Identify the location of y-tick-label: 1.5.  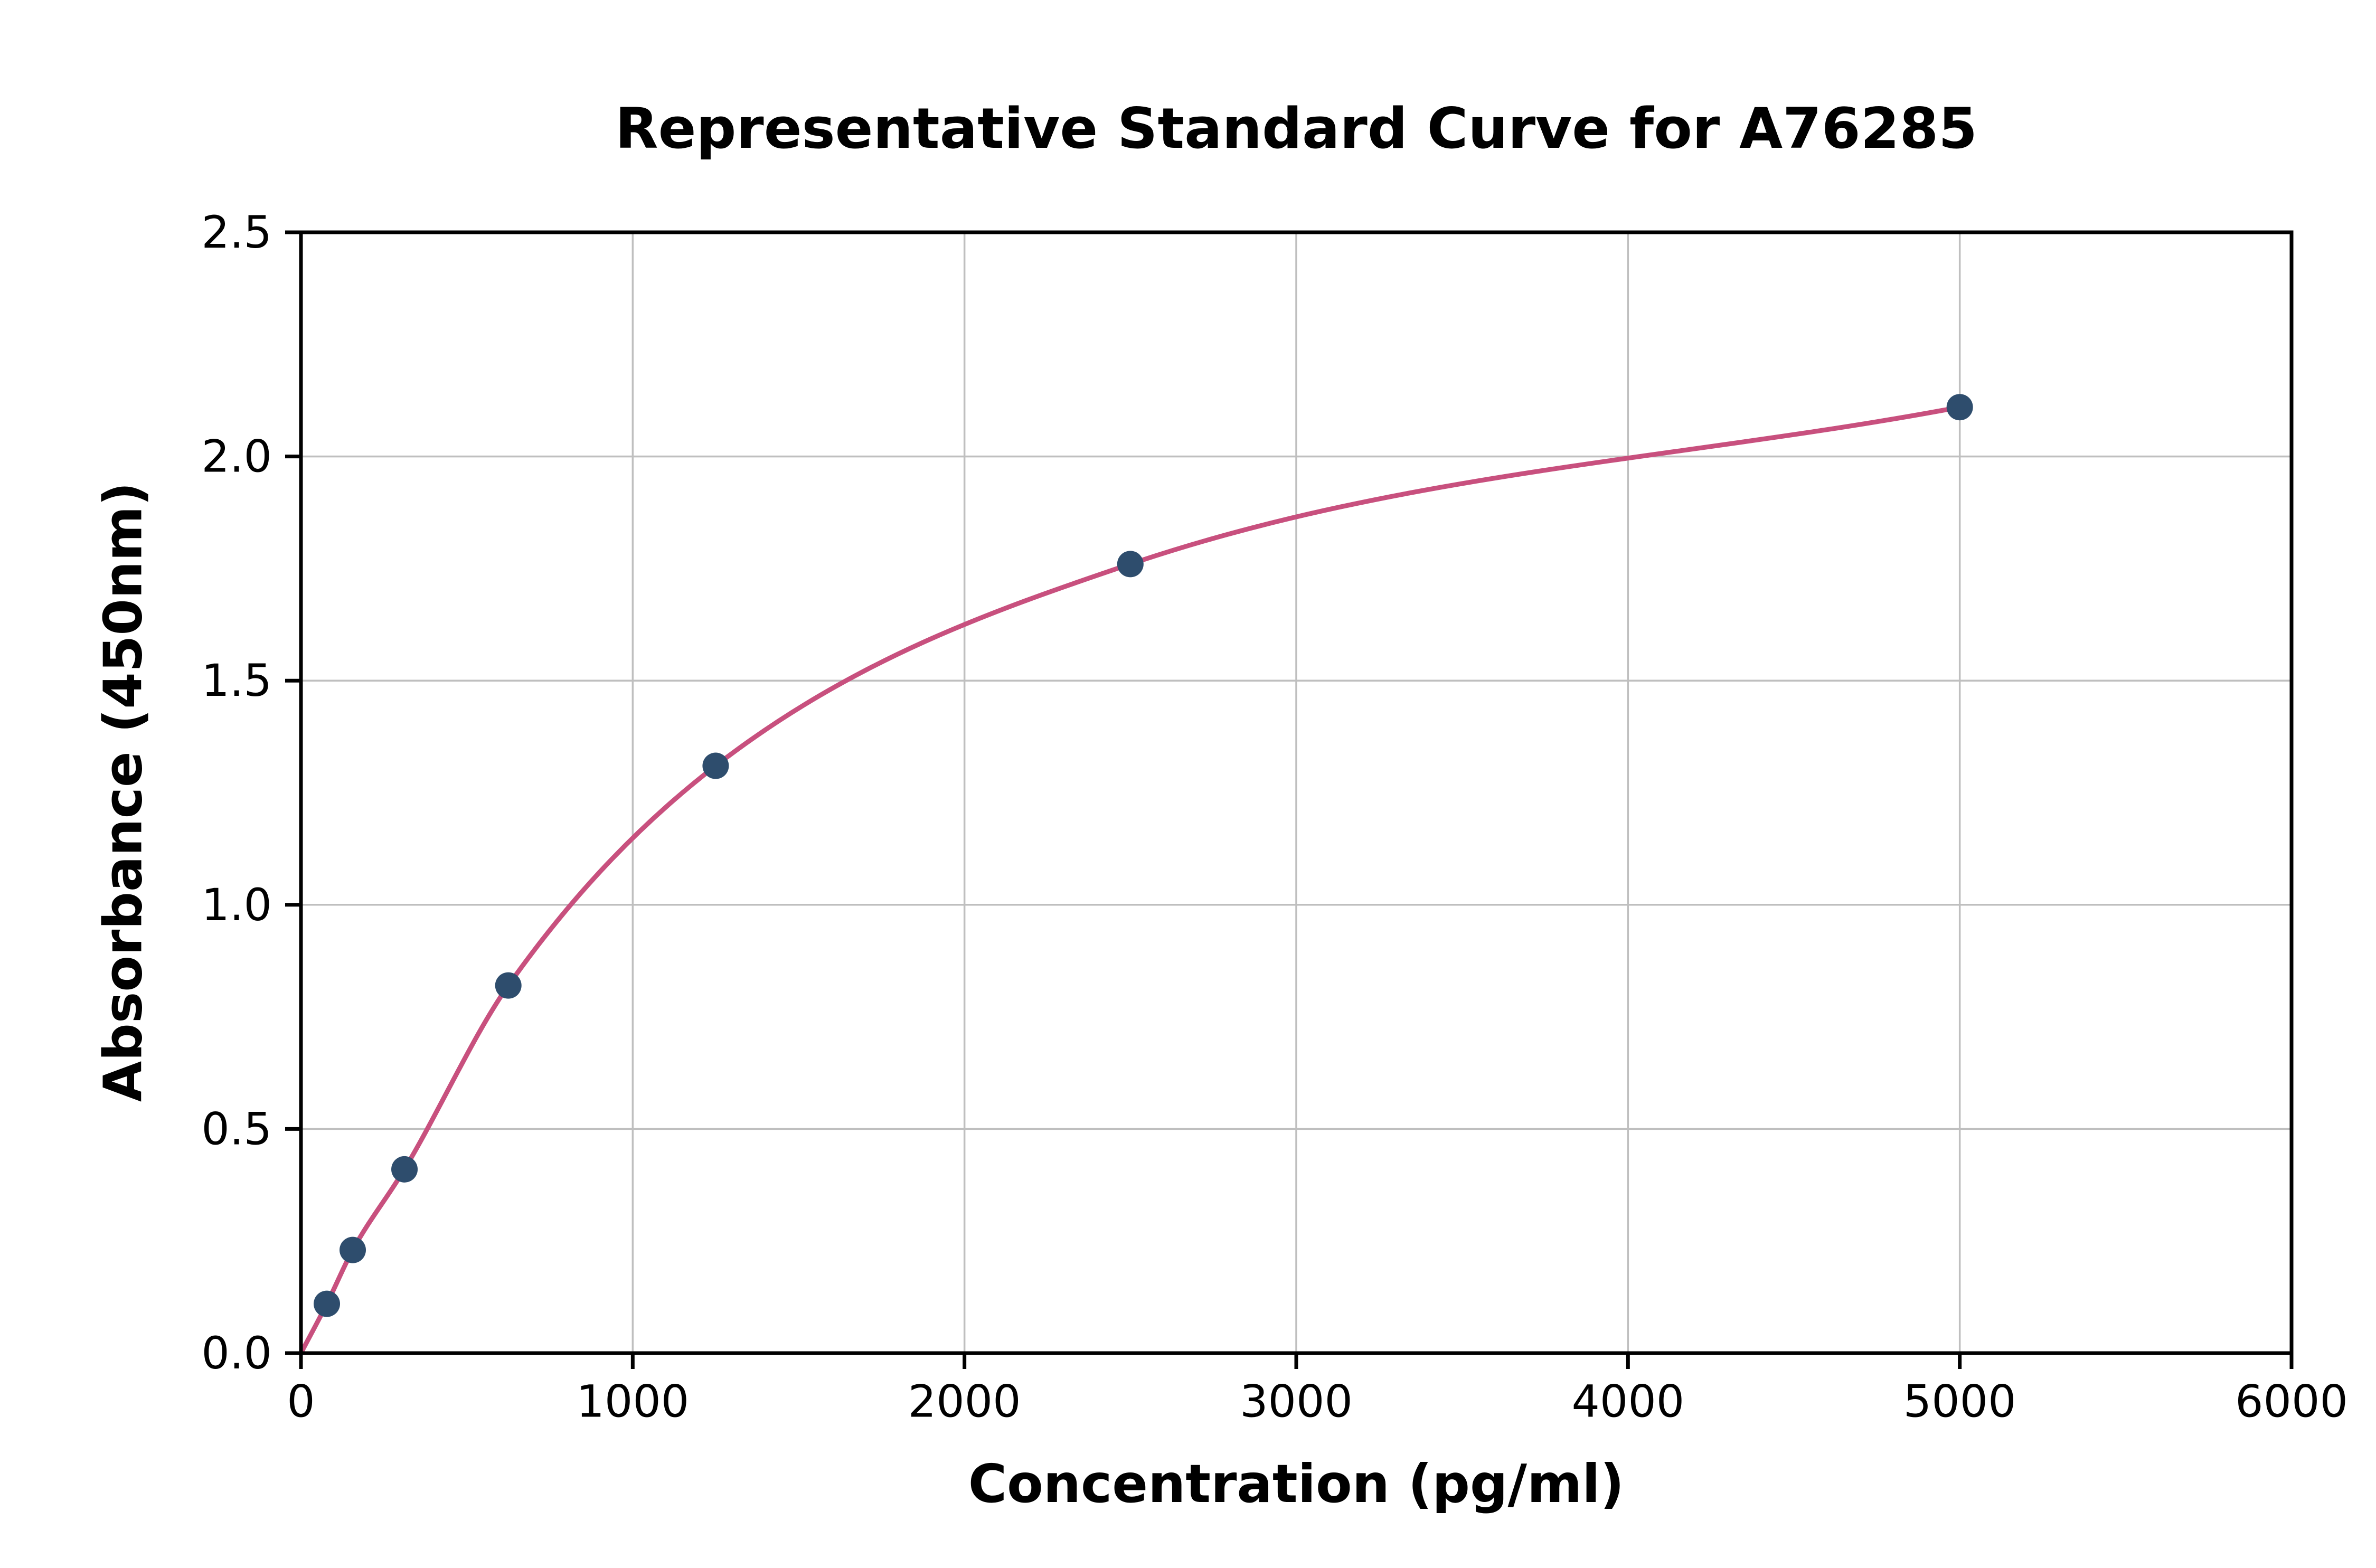
(237, 680).